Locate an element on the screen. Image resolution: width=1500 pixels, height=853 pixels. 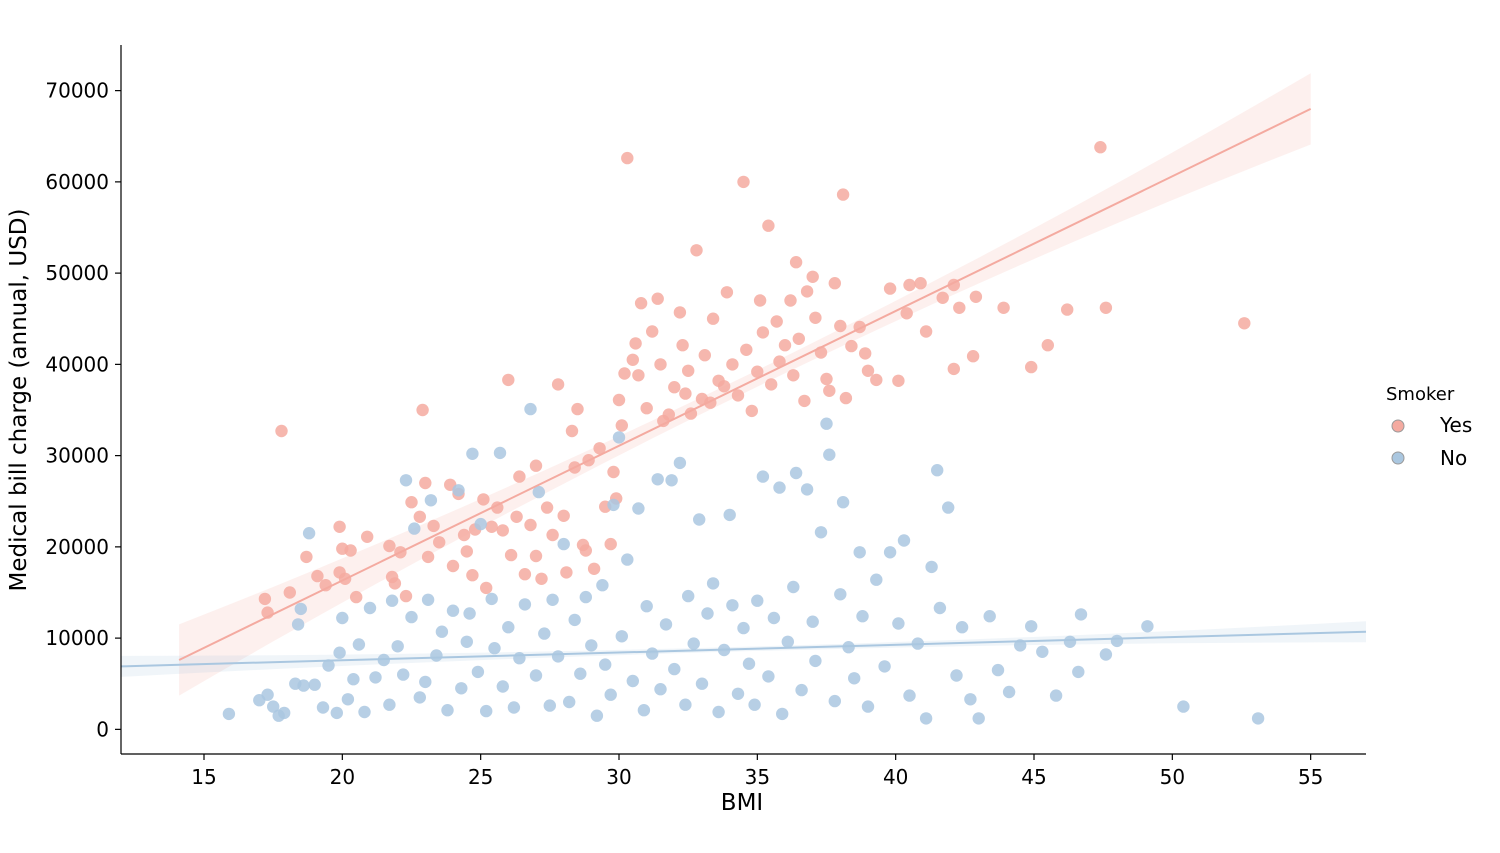
x-tick-label: 40 is located at coordinates (895, 777).